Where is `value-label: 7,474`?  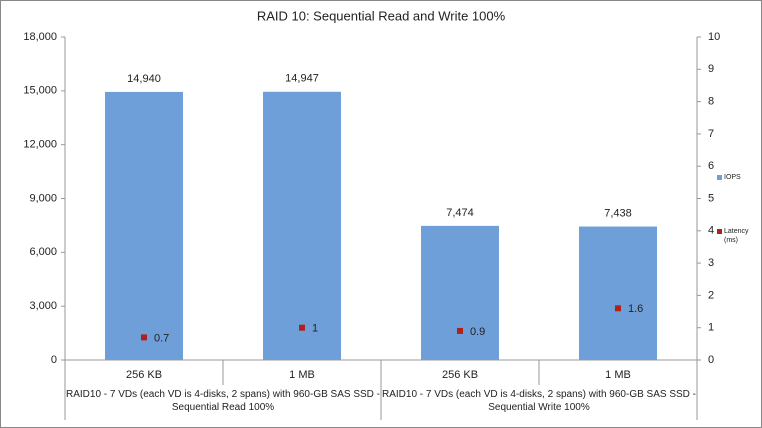 value-label: 7,474 is located at coordinates (460, 213).